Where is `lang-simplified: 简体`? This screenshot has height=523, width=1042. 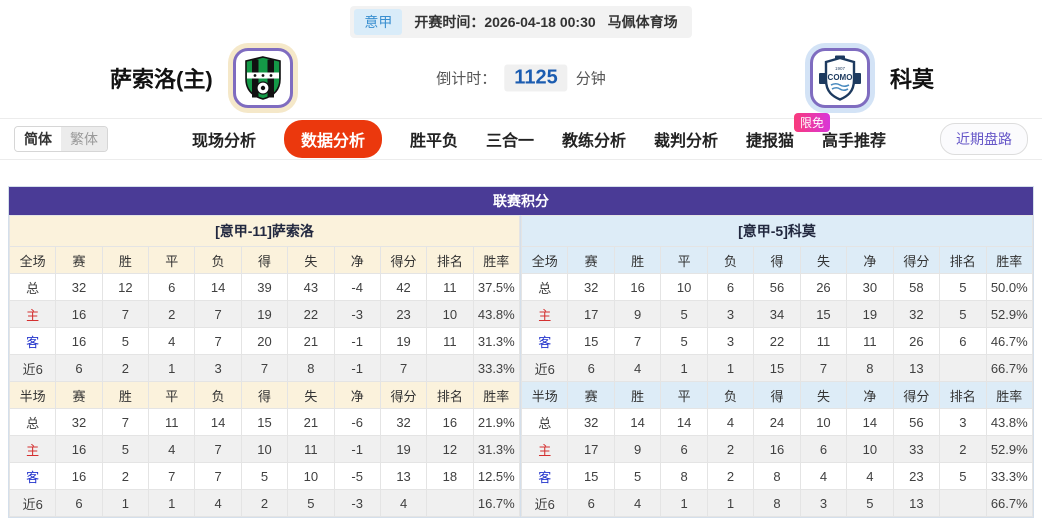 lang-simplified: 简体 is located at coordinates (38, 139).